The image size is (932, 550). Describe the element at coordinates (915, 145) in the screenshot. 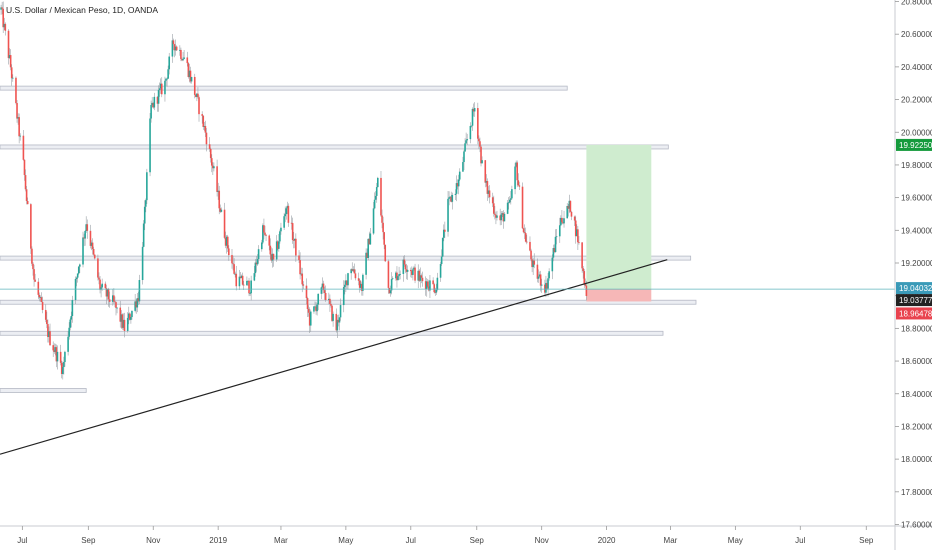

I see `price-label-text: 19.92250` at that location.